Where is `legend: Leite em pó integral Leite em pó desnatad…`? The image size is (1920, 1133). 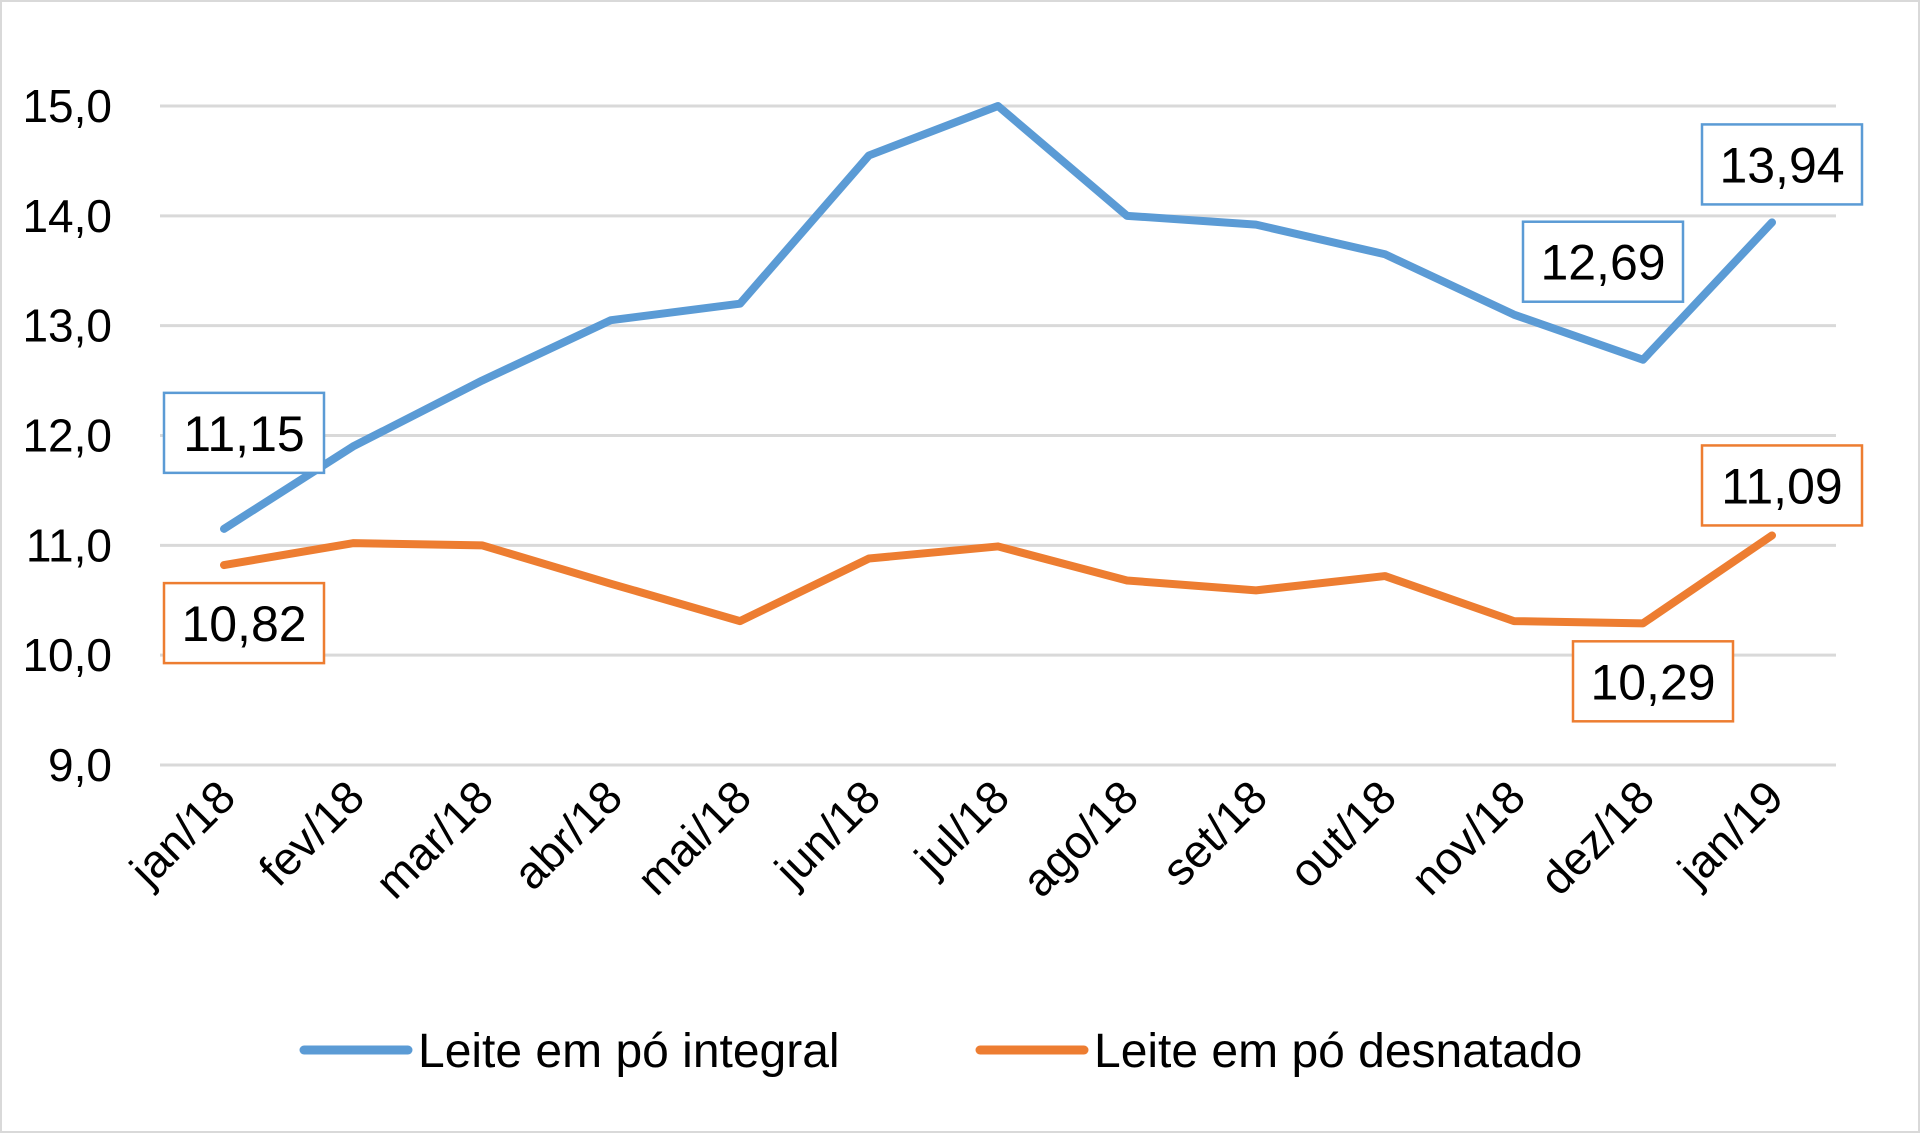
legend: Leite em pó integral Leite em pó desnatad… is located at coordinates (940, 1051).